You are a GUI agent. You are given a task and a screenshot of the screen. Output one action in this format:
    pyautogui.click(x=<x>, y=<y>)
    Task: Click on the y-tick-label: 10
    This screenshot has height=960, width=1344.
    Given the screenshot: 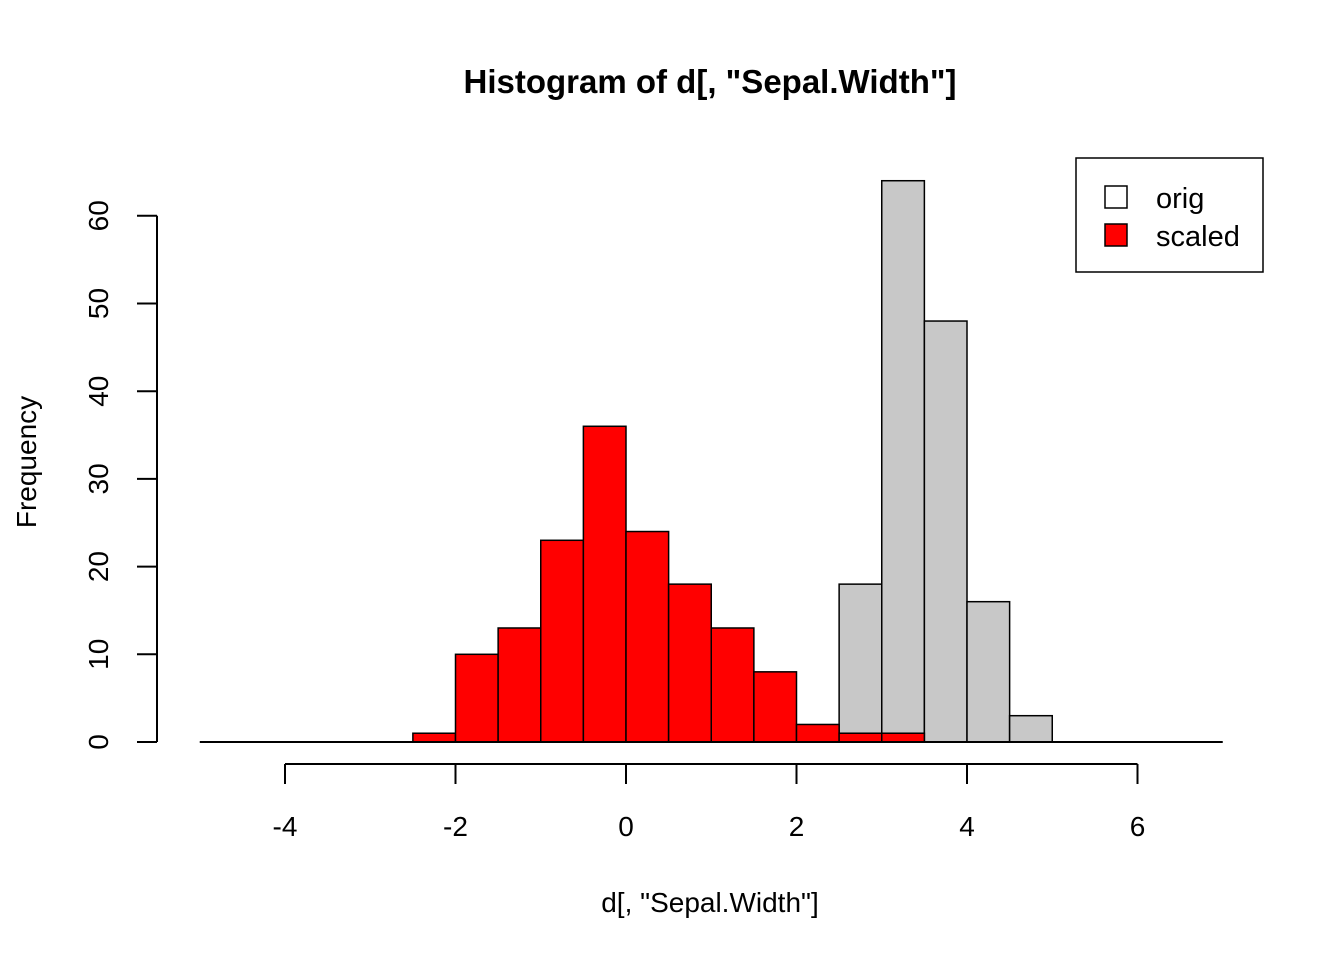 What is the action you would take?
    pyautogui.click(x=98, y=654)
    